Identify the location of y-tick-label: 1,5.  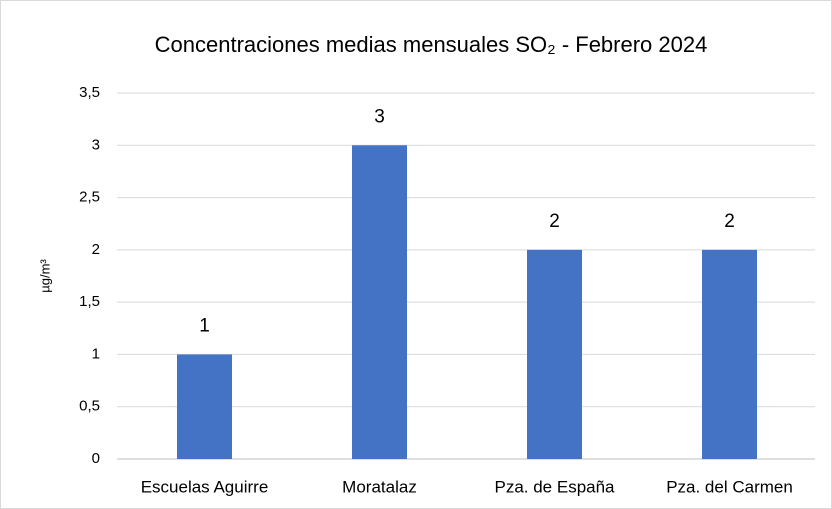
(89, 301).